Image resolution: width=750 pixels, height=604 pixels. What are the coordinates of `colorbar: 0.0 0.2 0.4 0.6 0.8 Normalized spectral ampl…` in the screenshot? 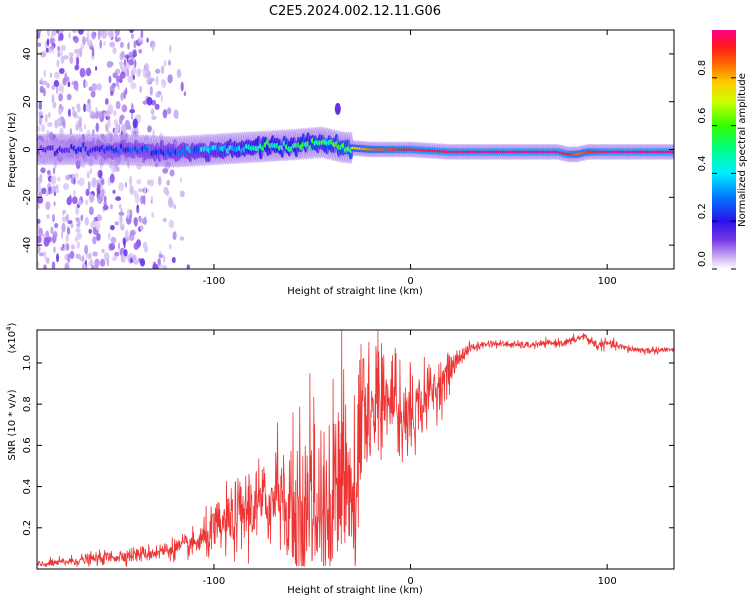 It's located at (722, 150).